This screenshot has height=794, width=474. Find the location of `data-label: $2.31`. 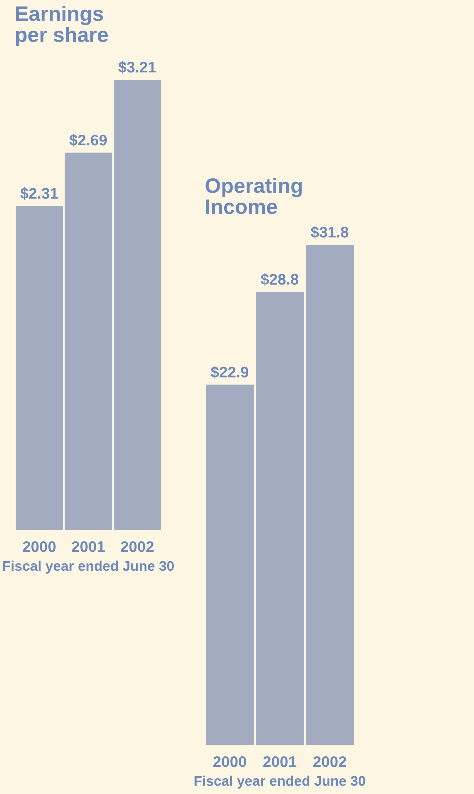

data-label: $2.31 is located at coordinates (39, 193).